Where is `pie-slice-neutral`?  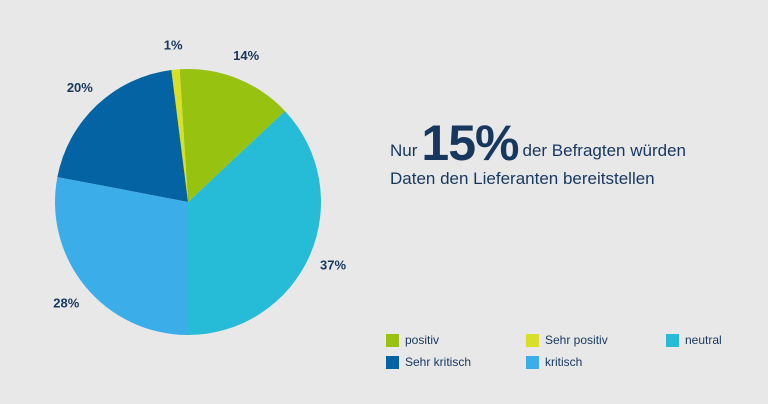 pie-slice-neutral is located at coordinates (254, 223).